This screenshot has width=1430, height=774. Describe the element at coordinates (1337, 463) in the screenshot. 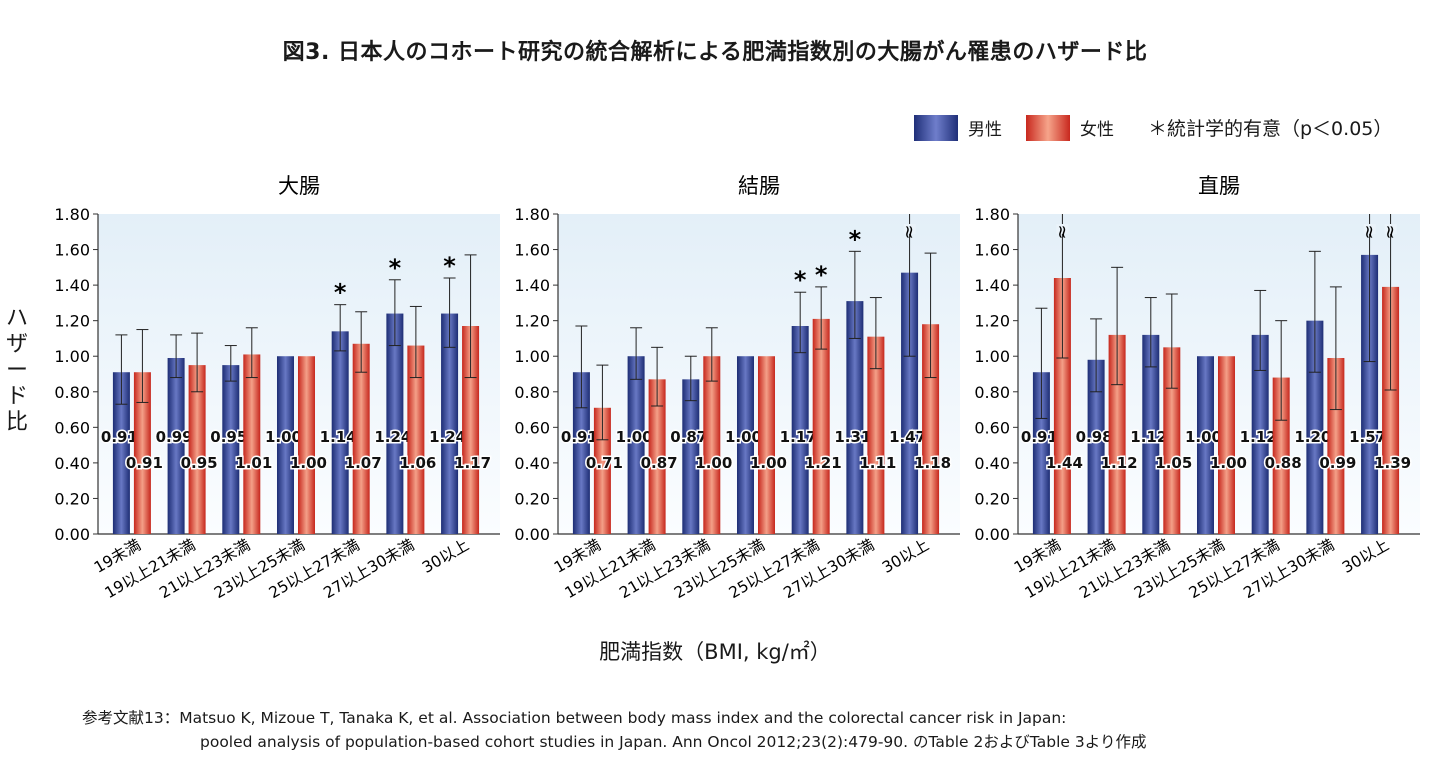

I see `data-label-female: 0.99` at that location.